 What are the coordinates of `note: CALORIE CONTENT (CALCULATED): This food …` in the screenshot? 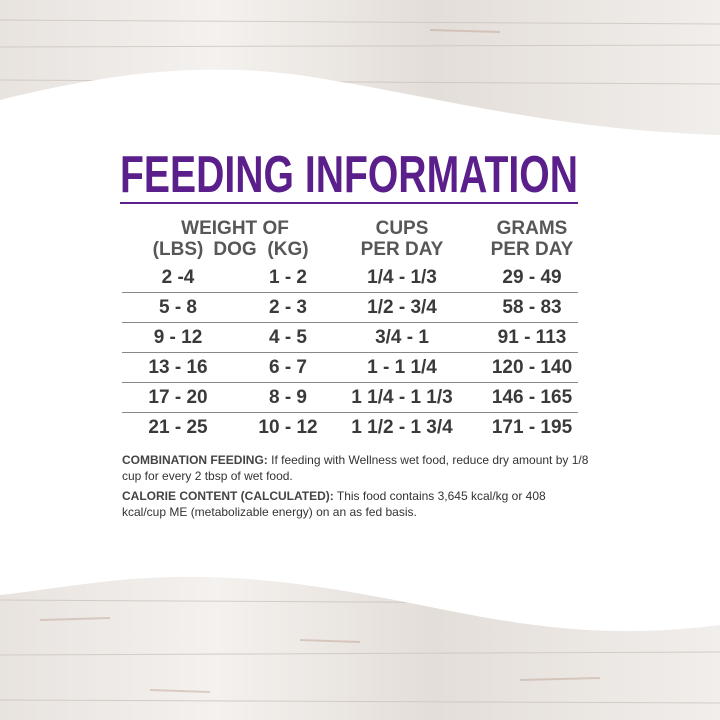 It's located at (357, 504).